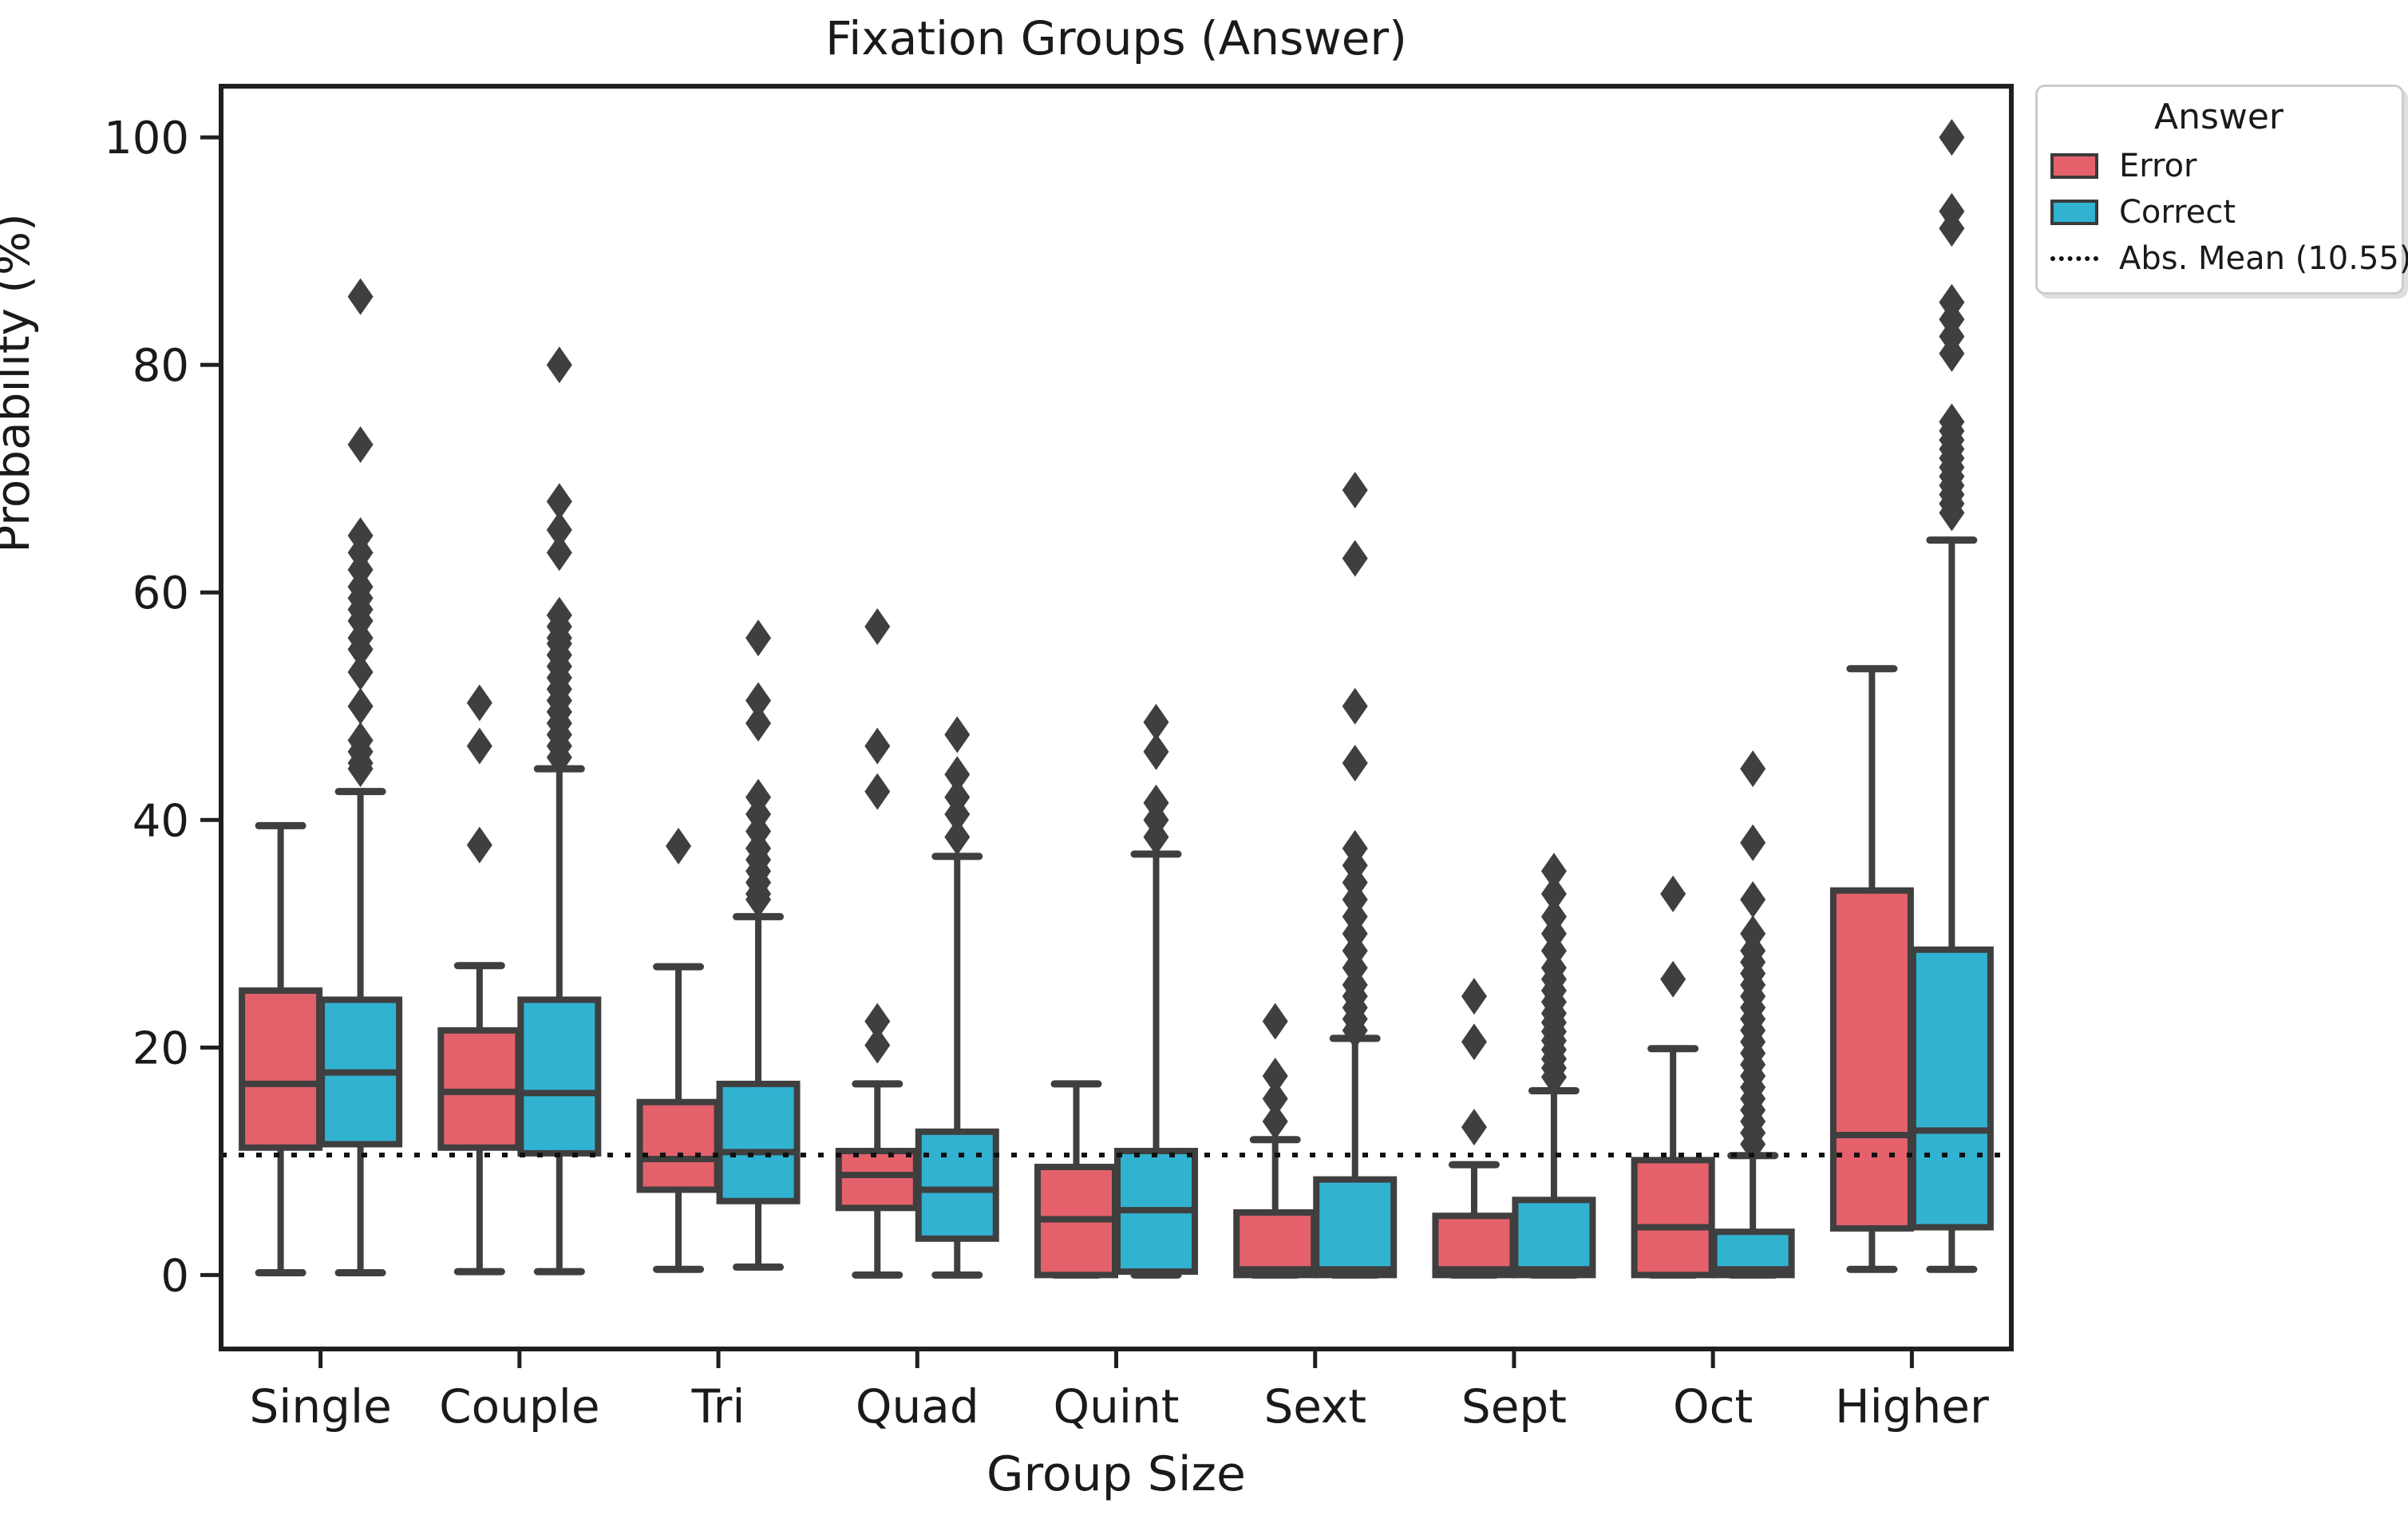  Describe the element at coordinates (1116, 1474) in the screenshot. I see `x-axis-label: Group Size` at that location.